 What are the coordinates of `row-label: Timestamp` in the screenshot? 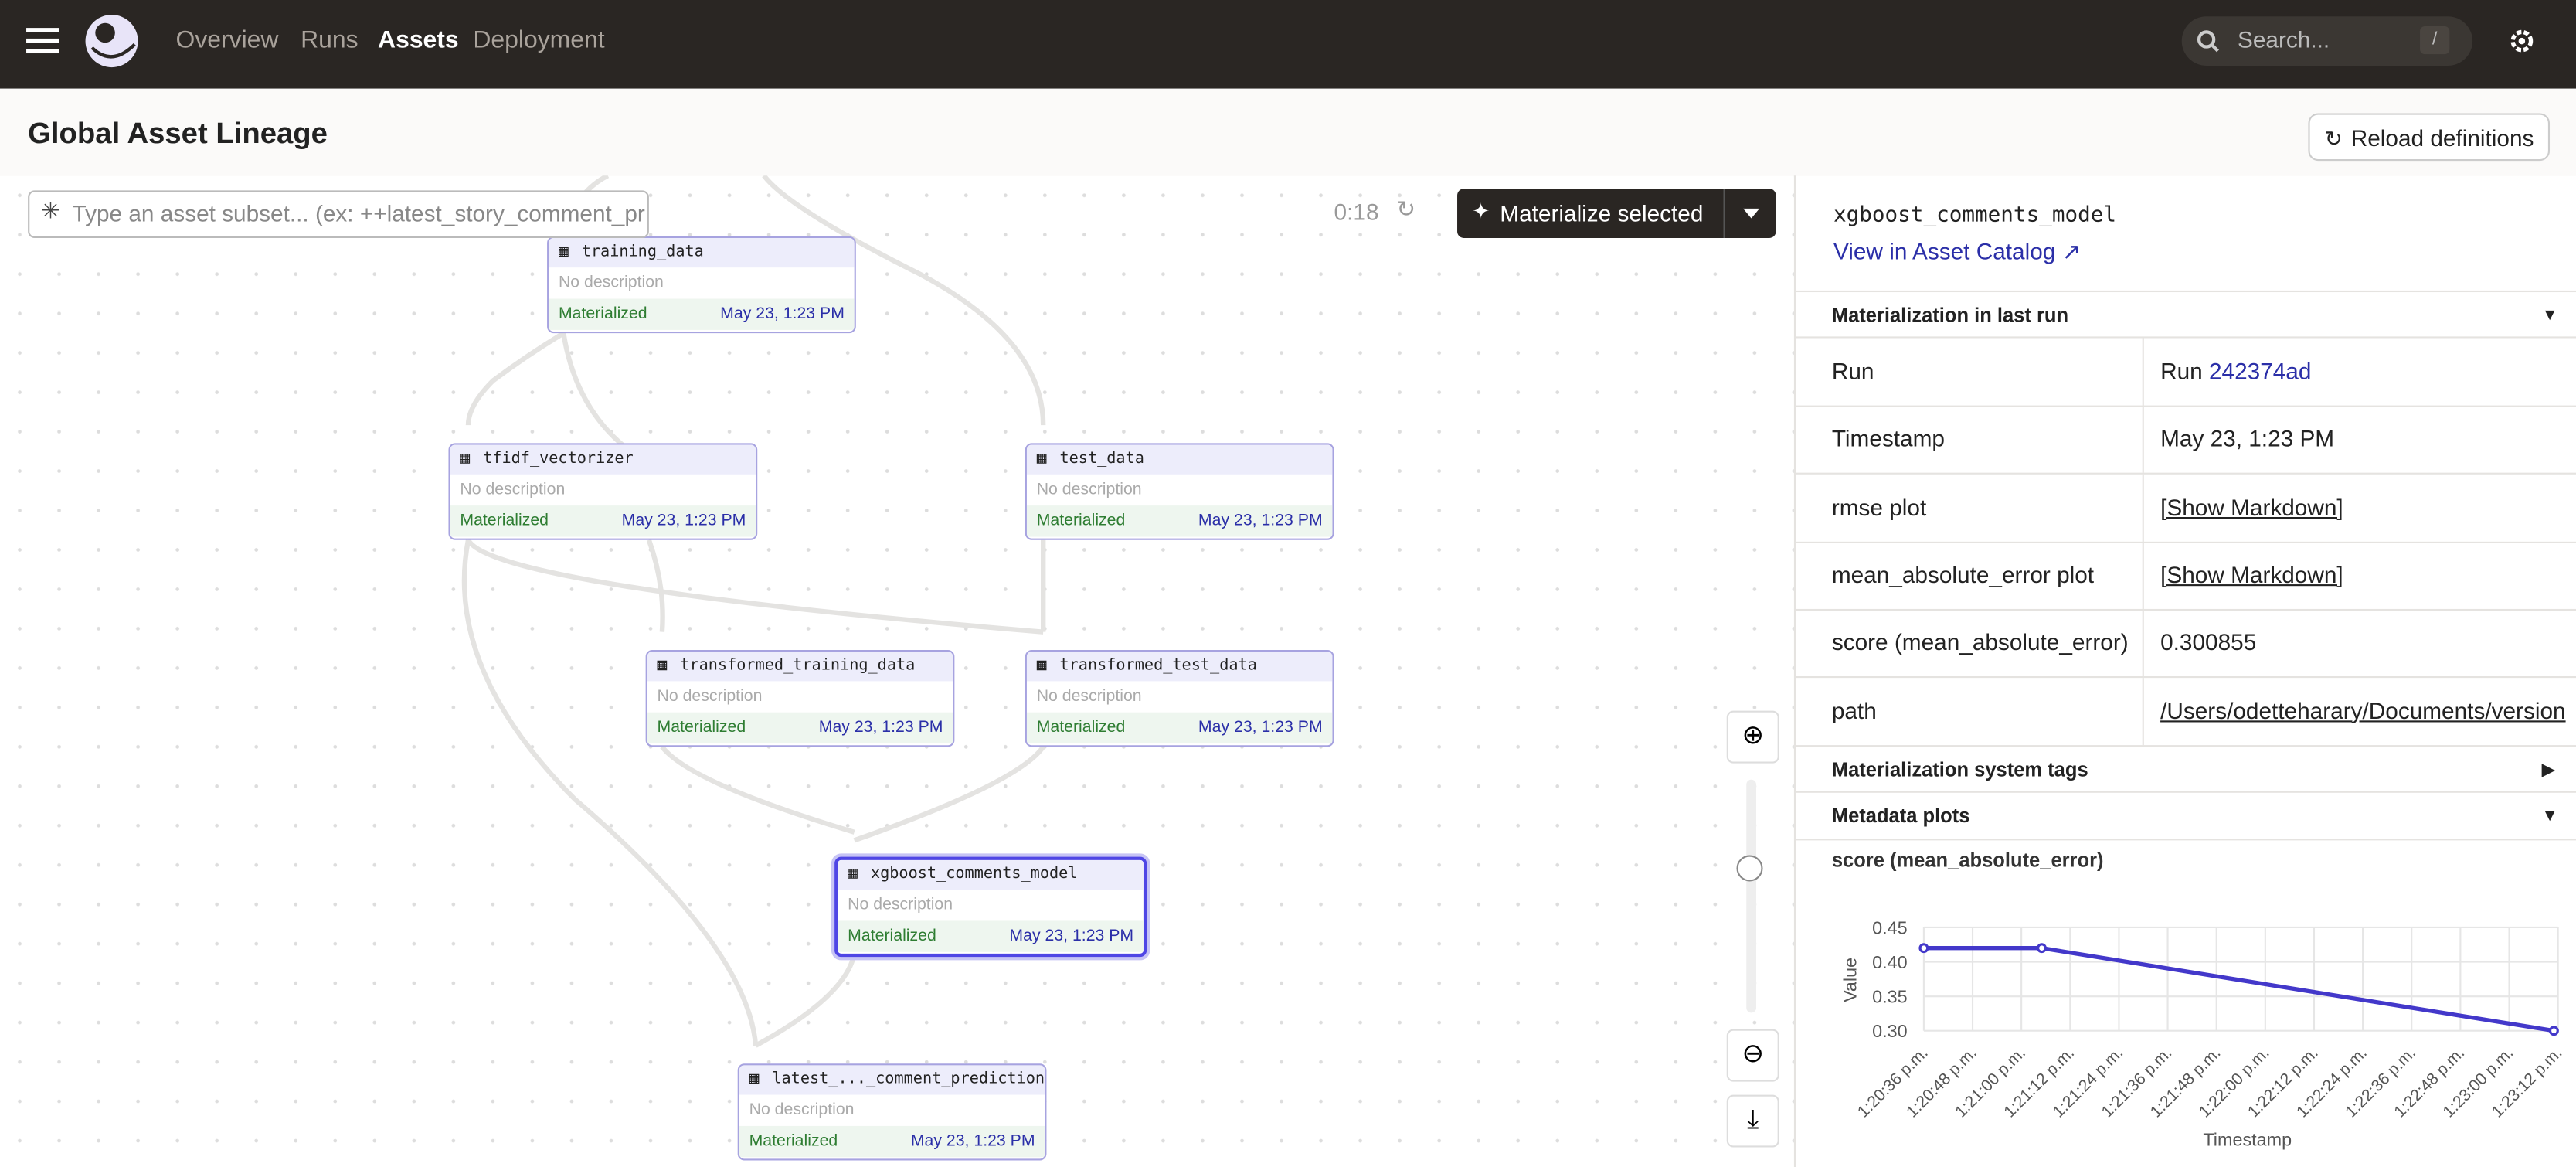 It's located at (1888, 438).